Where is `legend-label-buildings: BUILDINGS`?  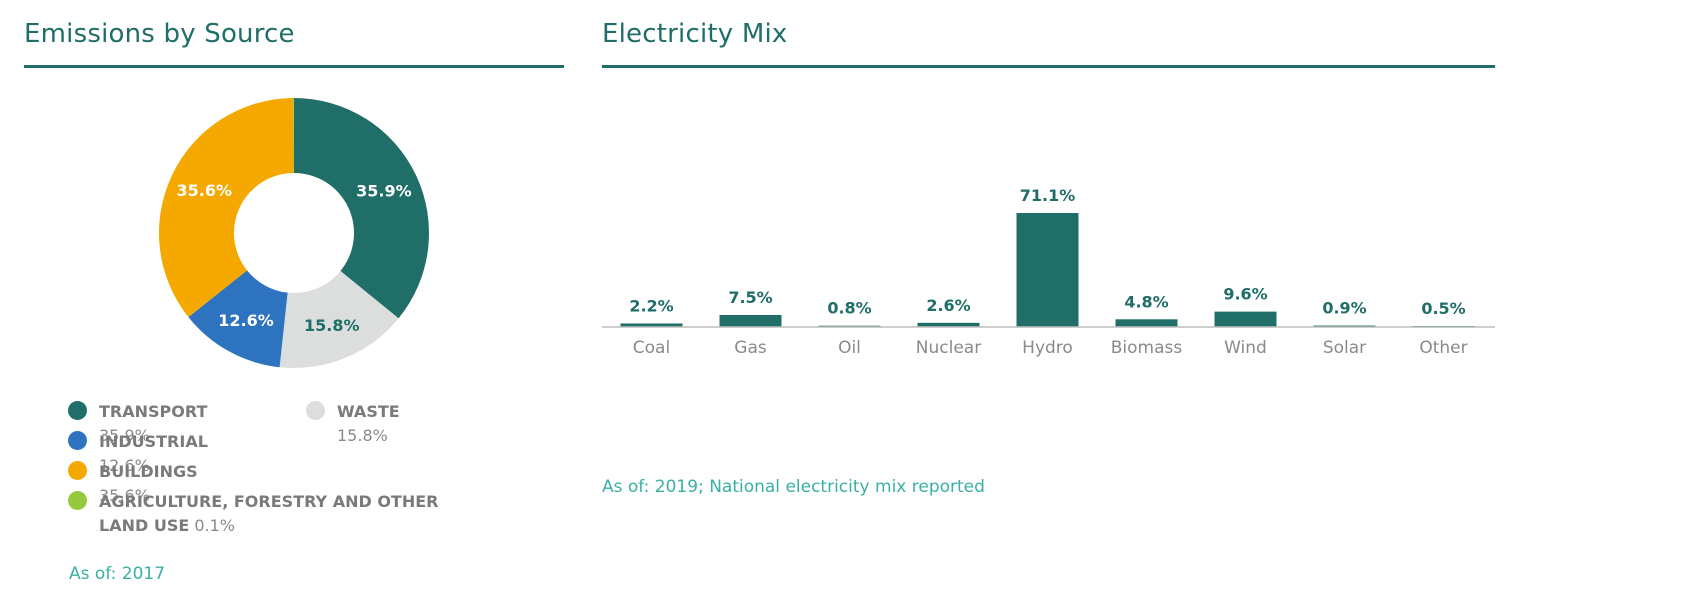 legend-label-buildings: BUILDINGS is located at coordinates (148, 471).